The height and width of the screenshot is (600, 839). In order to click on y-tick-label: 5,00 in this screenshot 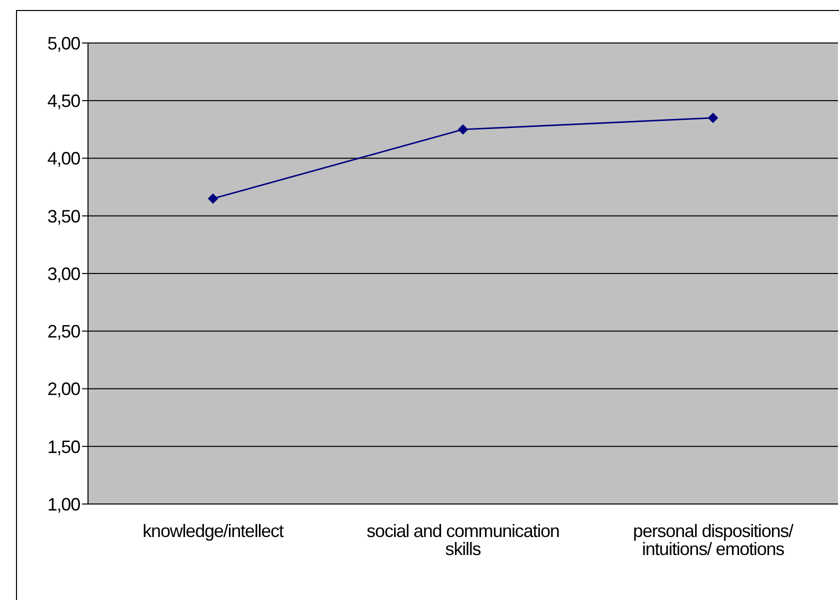, I will do `click(64, 43)`.